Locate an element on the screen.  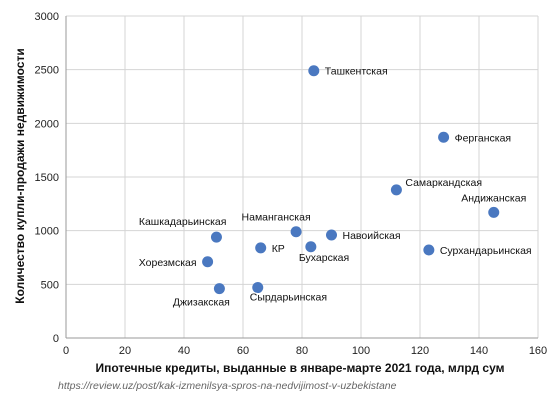
y-tick-label: 2000 is located at coordinates (47, 124).